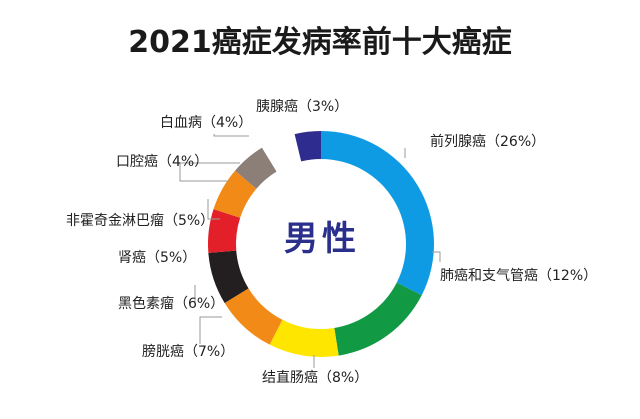  Describe the element at coordinates (487, 141) in the screenshot. I see `slice-label-0: 前列腺癌（26%）` at that location.